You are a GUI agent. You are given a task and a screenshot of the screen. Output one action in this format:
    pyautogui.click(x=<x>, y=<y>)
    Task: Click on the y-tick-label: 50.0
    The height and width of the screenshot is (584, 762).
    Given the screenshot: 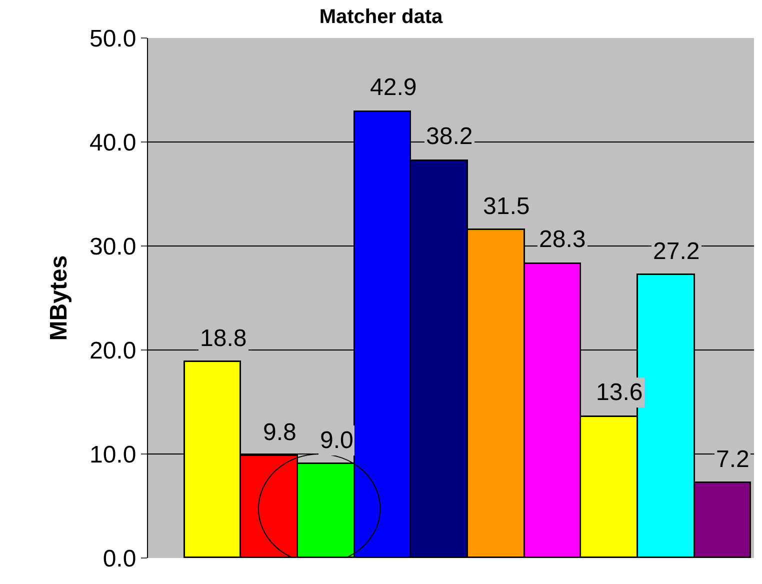 What is the action you would take?
    pyautogui.click(x=112, y=38)
    